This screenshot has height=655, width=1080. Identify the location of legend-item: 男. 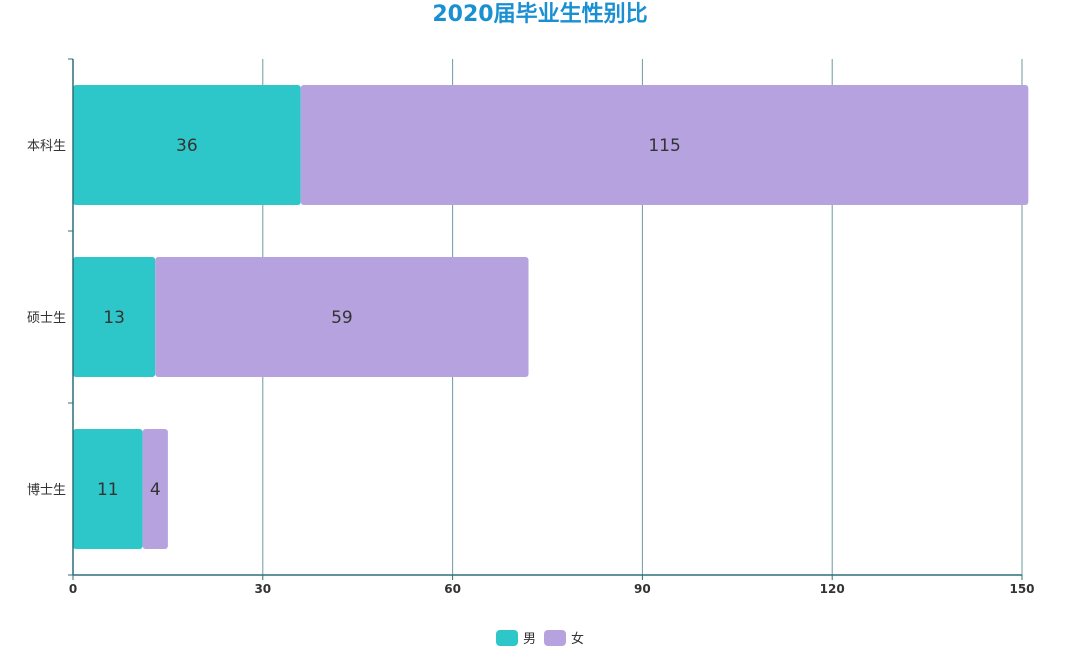
(515, 637).